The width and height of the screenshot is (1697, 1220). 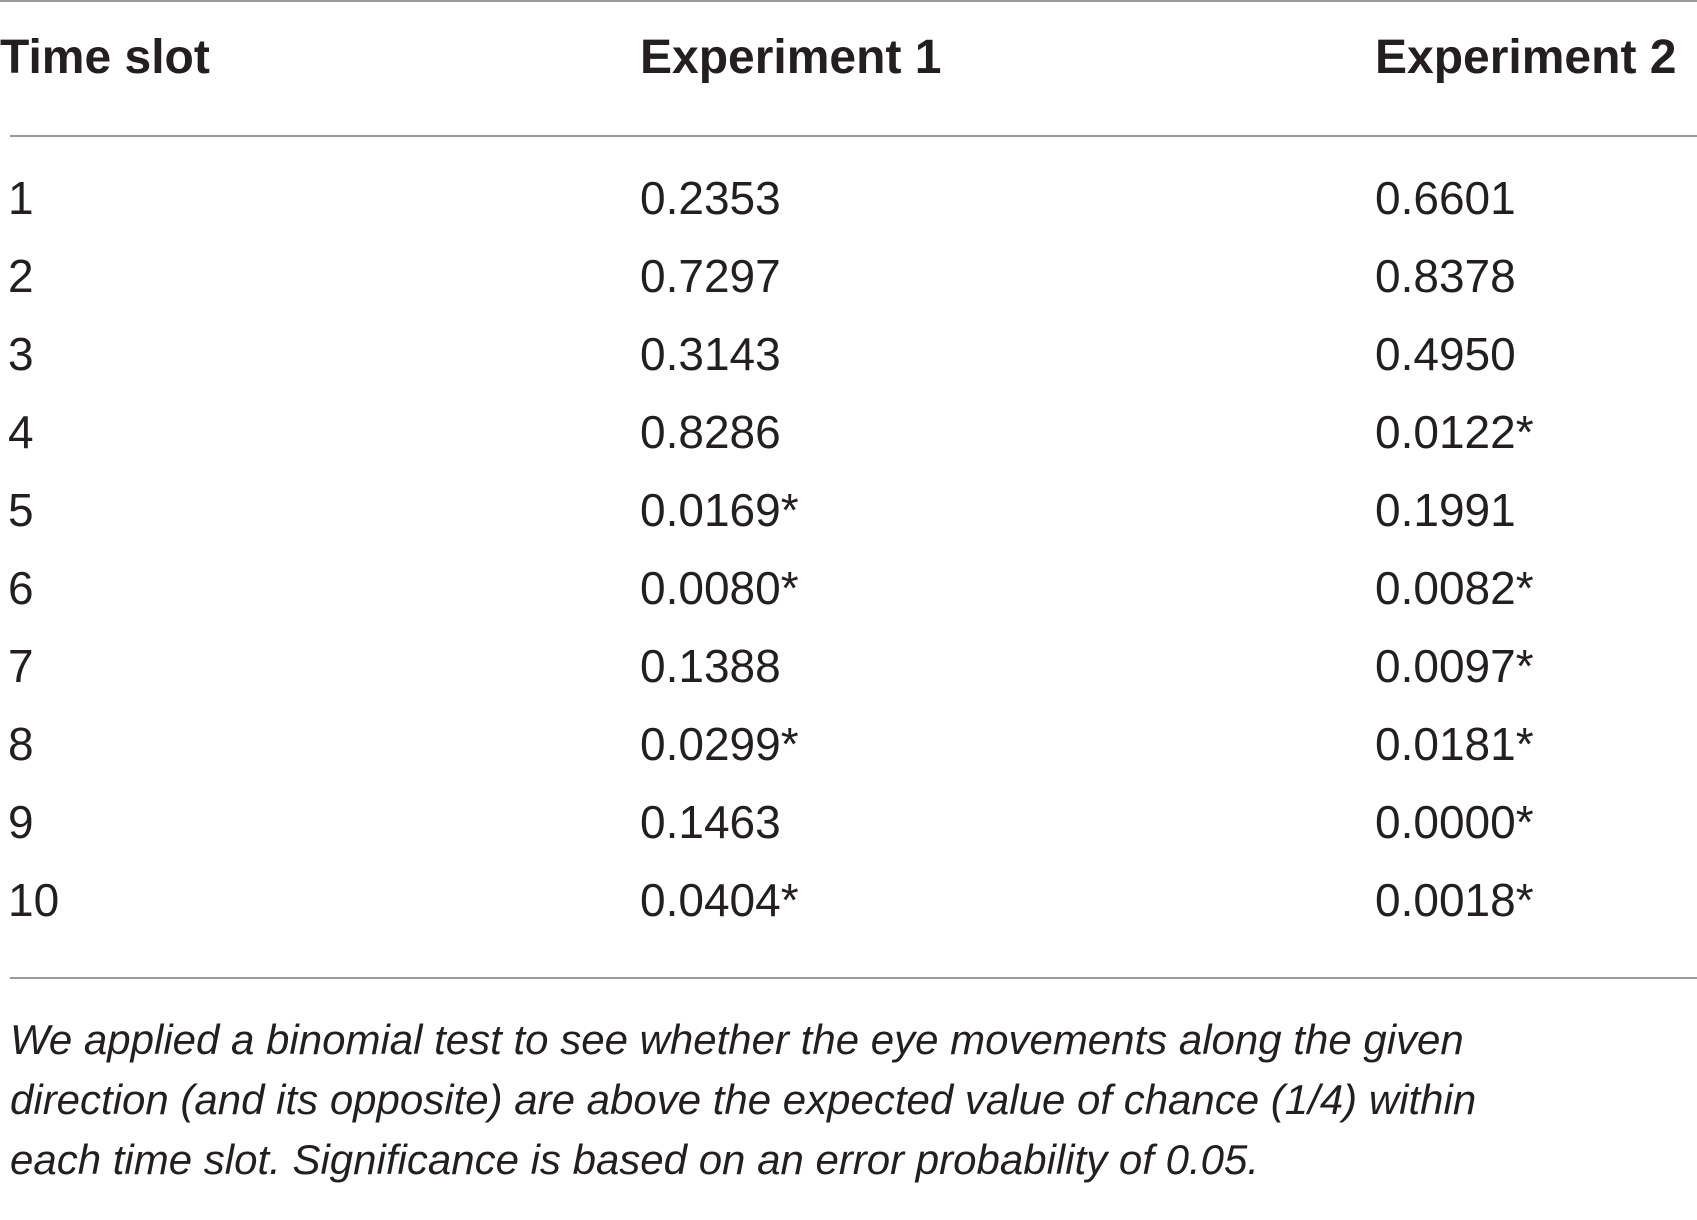 I want to click on column-header-experiment-1: Experiment 1, so click(x=791, y=57).